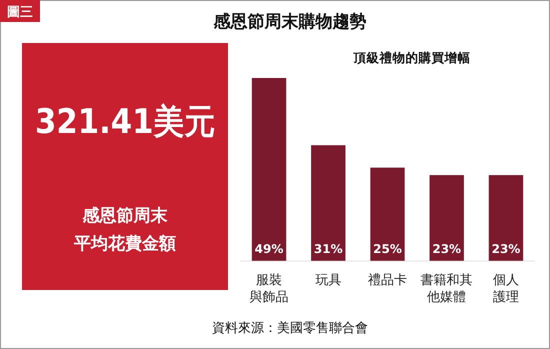 This screenshot has width=550, height=349. What do you see at coordinates (328, 249) in the screenshot?
I see `data-label: 31%` at bounding box center [328, 249].